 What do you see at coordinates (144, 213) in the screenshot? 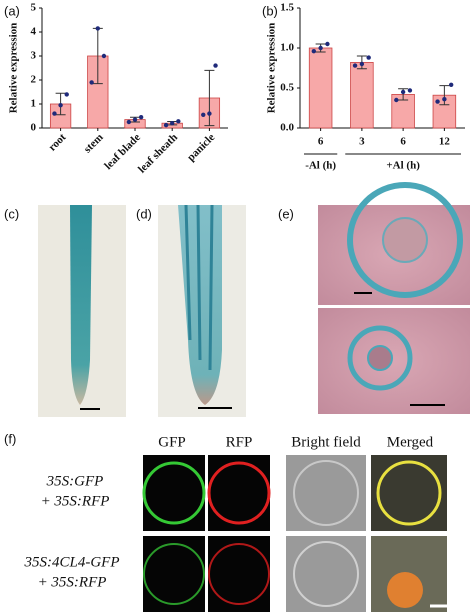
I see `panel-label: (d)` at bounding box center [144, 213].